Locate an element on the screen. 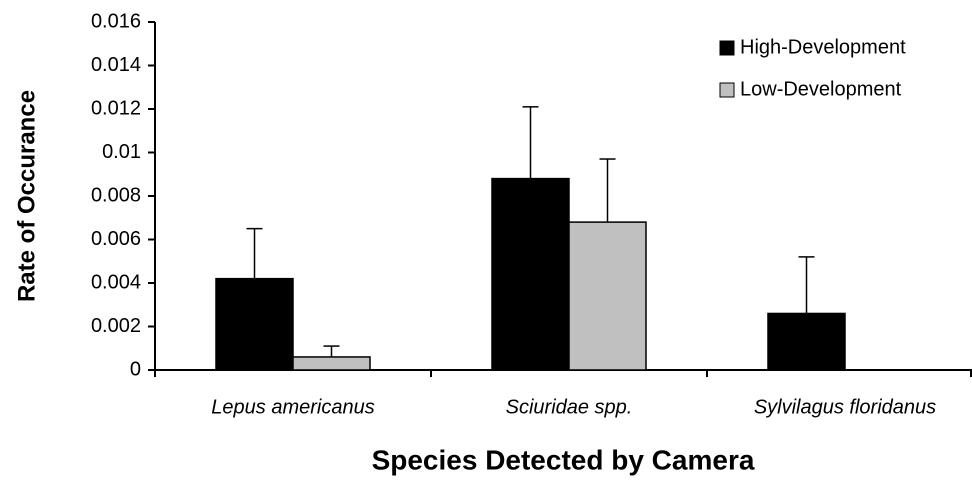 Image resolution: width=972 pixels, height=482 pixels. y-axis-title: Rate of Occurance is located at coordinates (26, 196).